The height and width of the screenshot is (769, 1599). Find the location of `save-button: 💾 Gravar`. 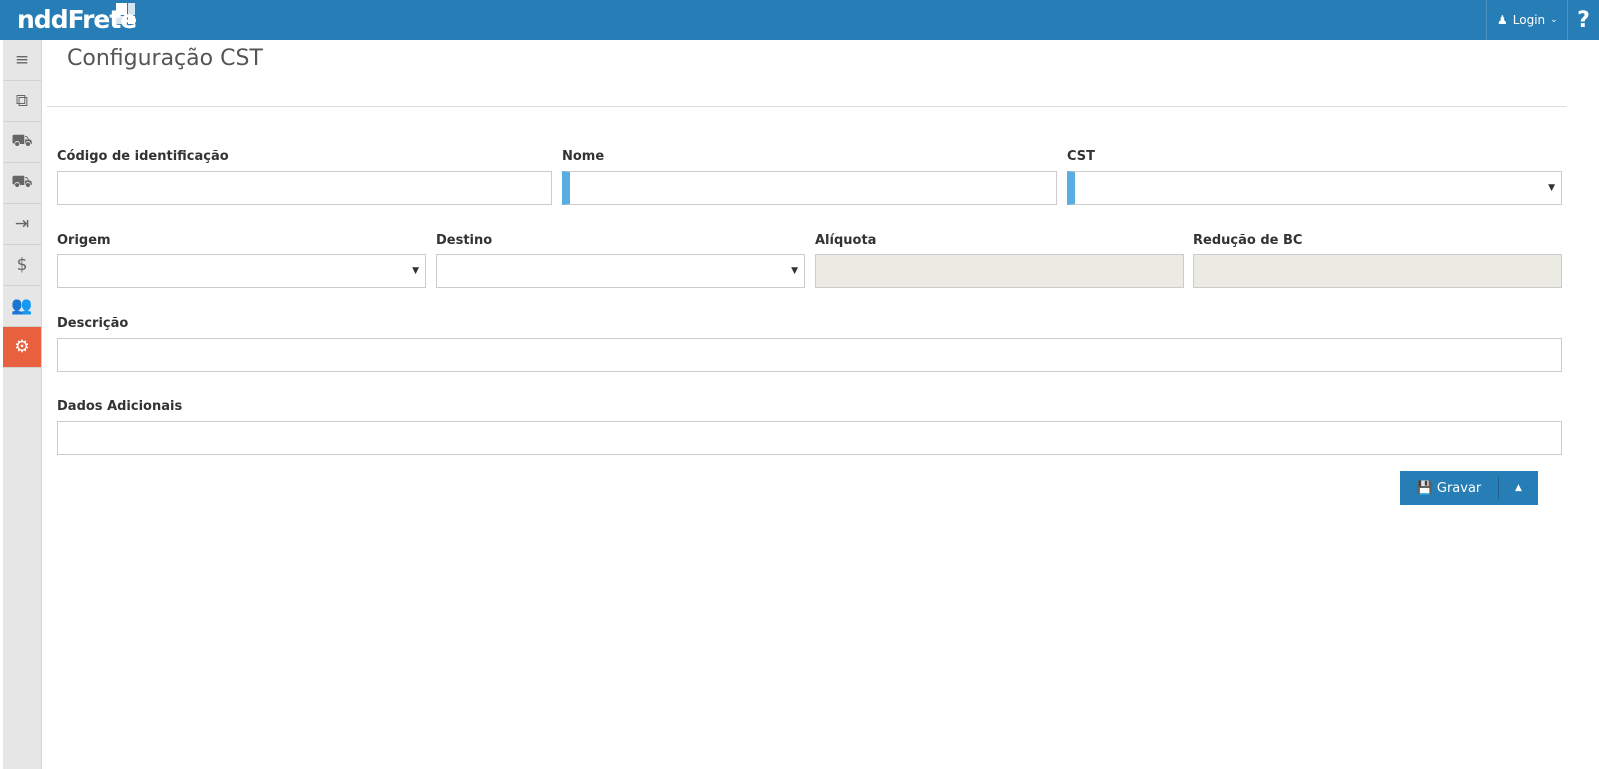

save-button: 💾 Gravar is located at coordinates (1449, 488).